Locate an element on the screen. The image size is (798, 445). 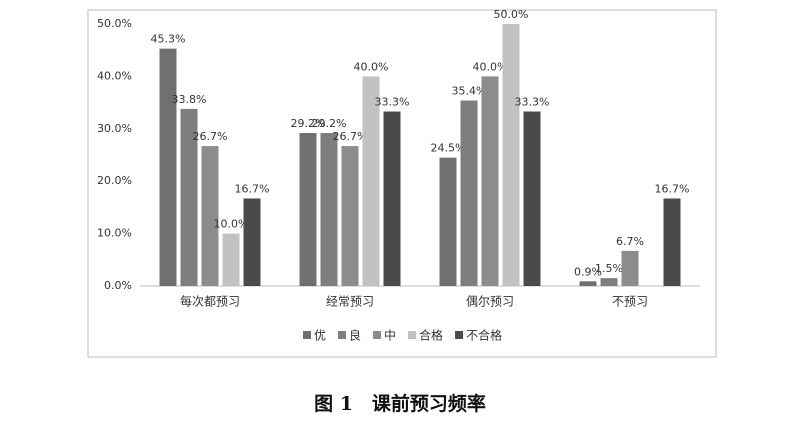
chart-title: 图 1 课前预习频率 is located at coordinates (400, 403).